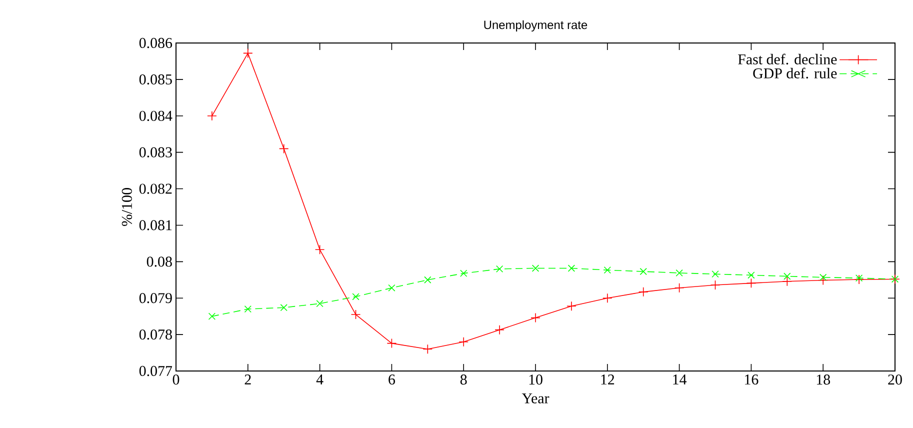 The image size is (913, 428). I want to click on x-tick-label: 14, so click(680, 379).